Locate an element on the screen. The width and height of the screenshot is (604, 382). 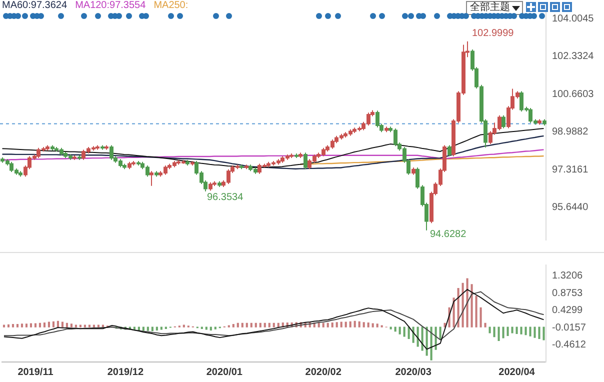
text: MA120:97.3554 is located at coordinates (110, 5).